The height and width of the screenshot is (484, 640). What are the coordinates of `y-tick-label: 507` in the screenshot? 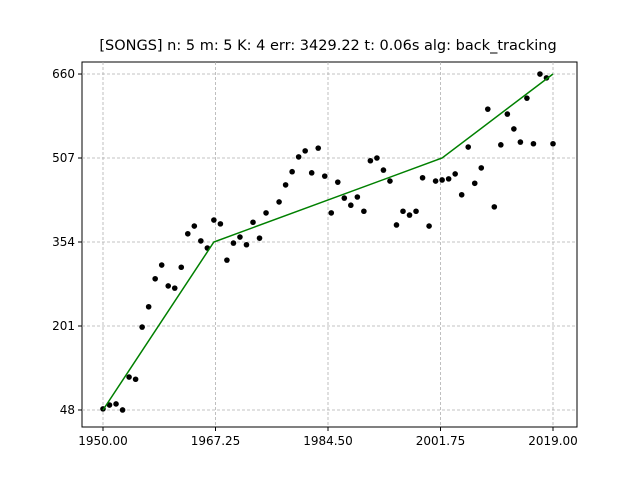 It's located at (63, 158).